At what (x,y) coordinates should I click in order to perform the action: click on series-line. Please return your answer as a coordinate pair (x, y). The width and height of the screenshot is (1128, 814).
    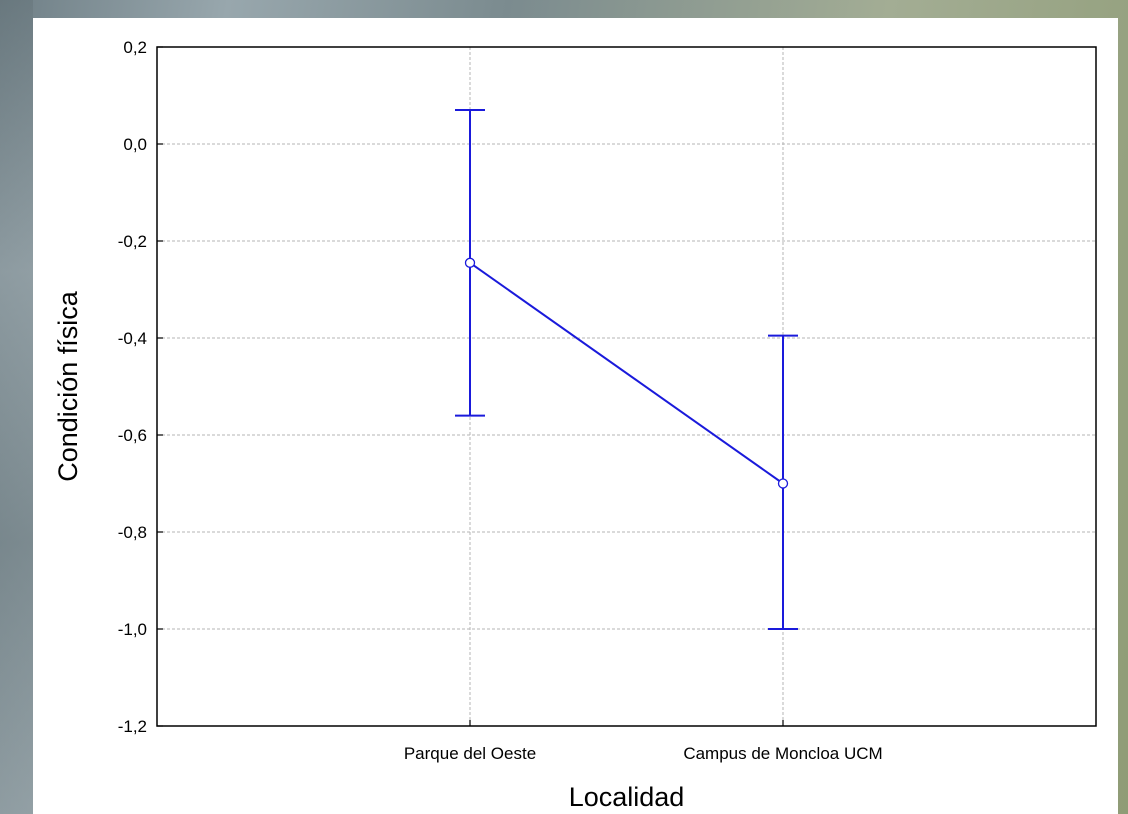
    Looking at the image, I should click on (626, 373).